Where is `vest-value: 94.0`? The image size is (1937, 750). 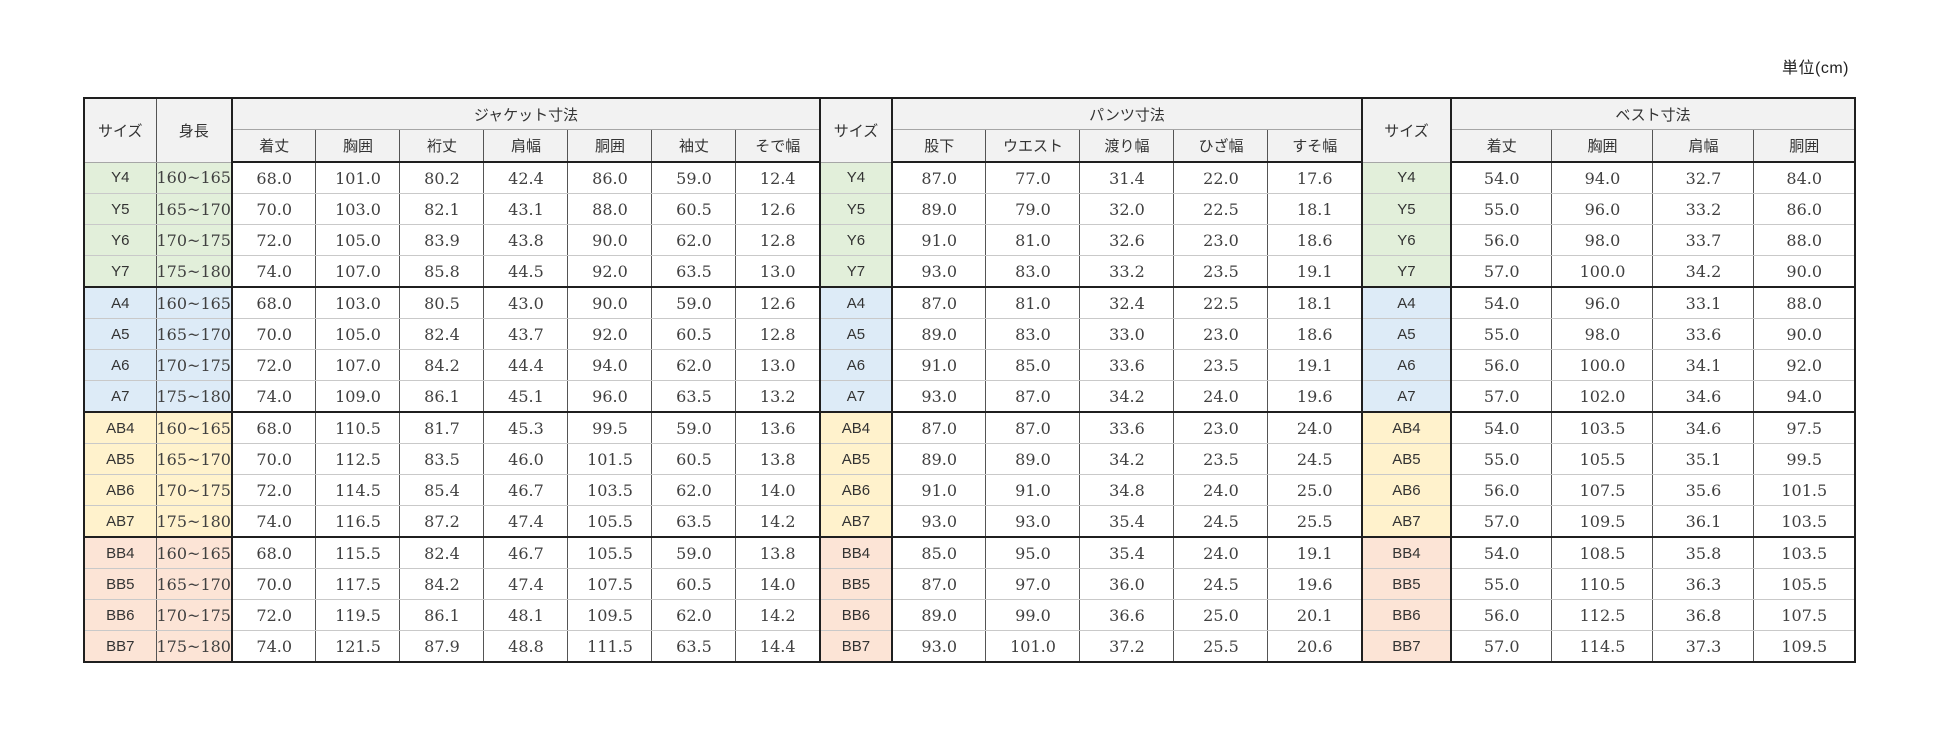 vest-value: 94.0 is located at coordinates (1602, 177).